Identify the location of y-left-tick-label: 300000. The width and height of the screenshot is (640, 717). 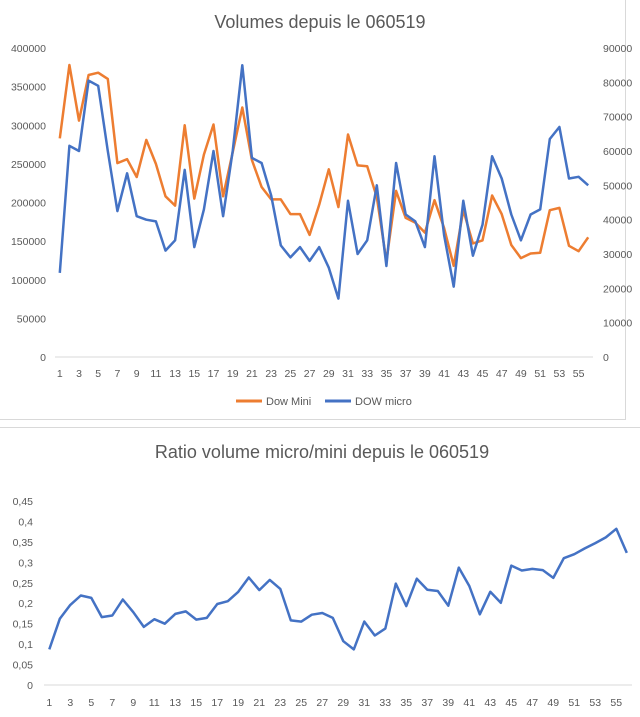
(28, 126).